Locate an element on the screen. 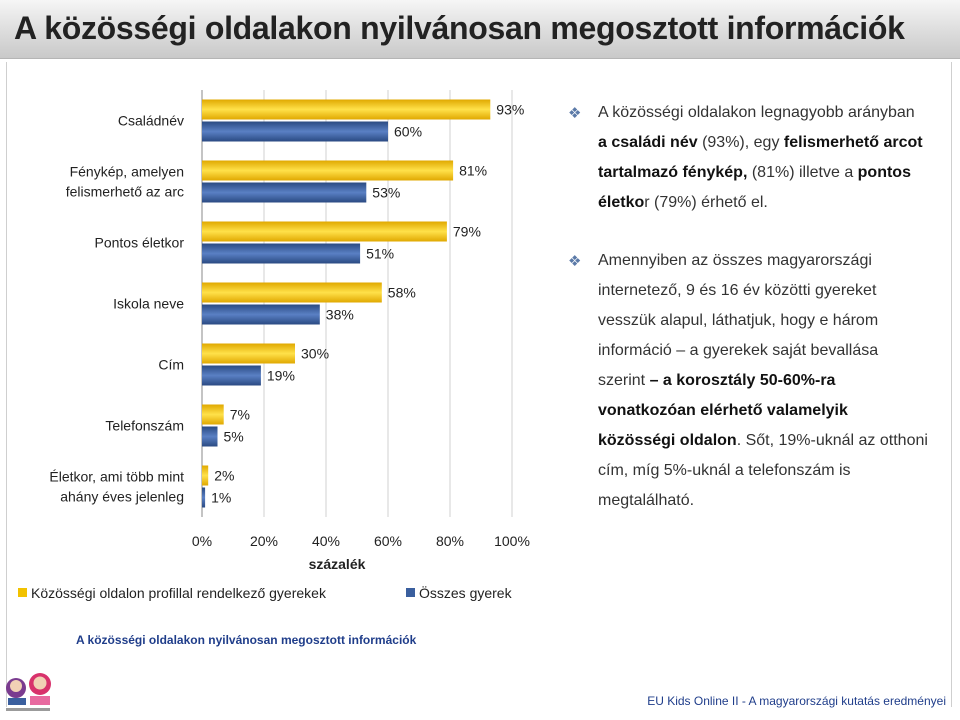  legend-swatch-all is located at coordinates (410, 592).